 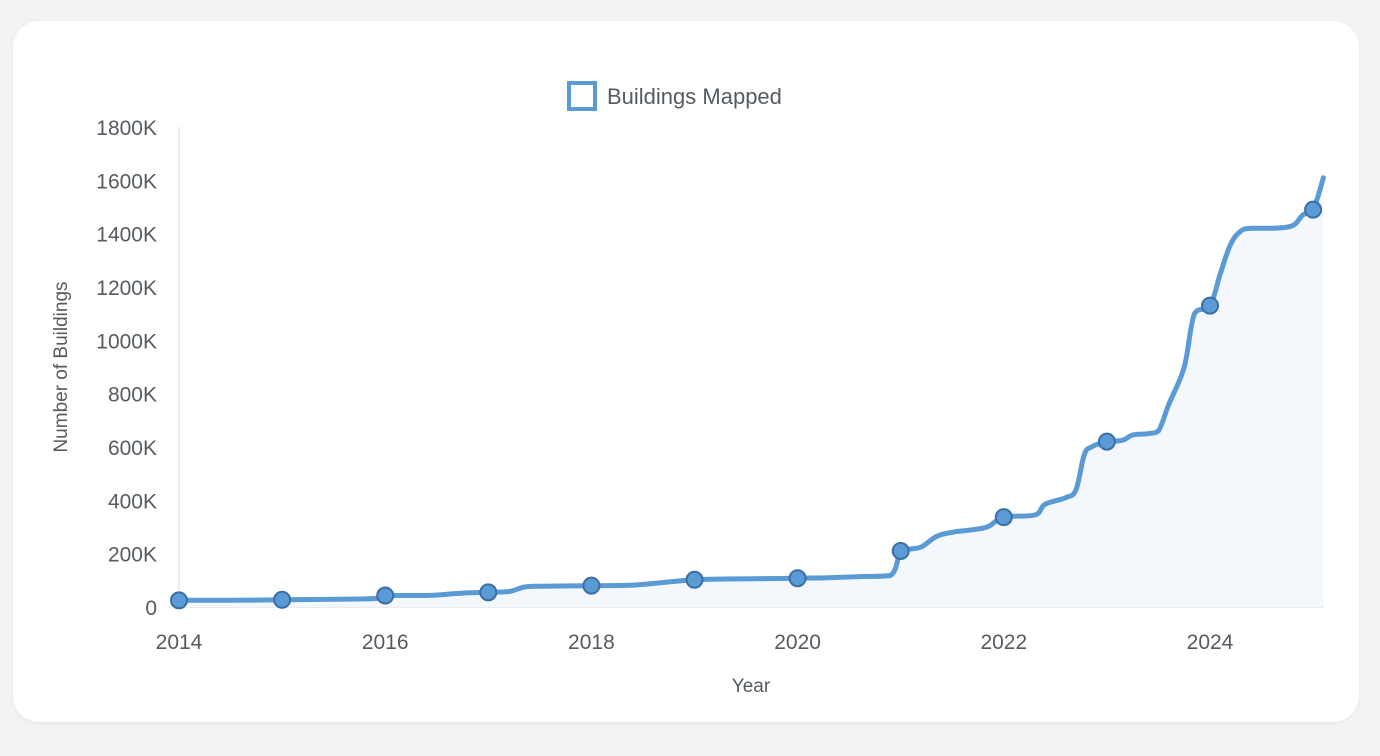 I want to click on y-tick-label: 200K, so click(x=132, y=555).